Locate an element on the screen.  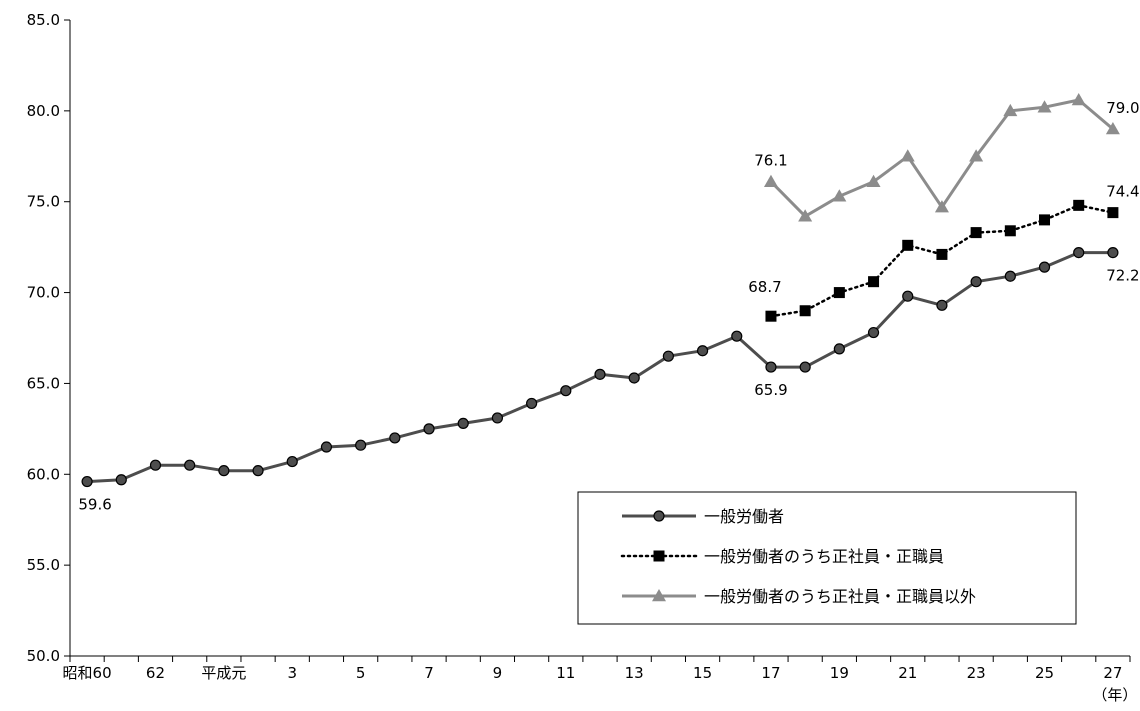
x-tick-label: 9 is located at coordinates (498, 673).